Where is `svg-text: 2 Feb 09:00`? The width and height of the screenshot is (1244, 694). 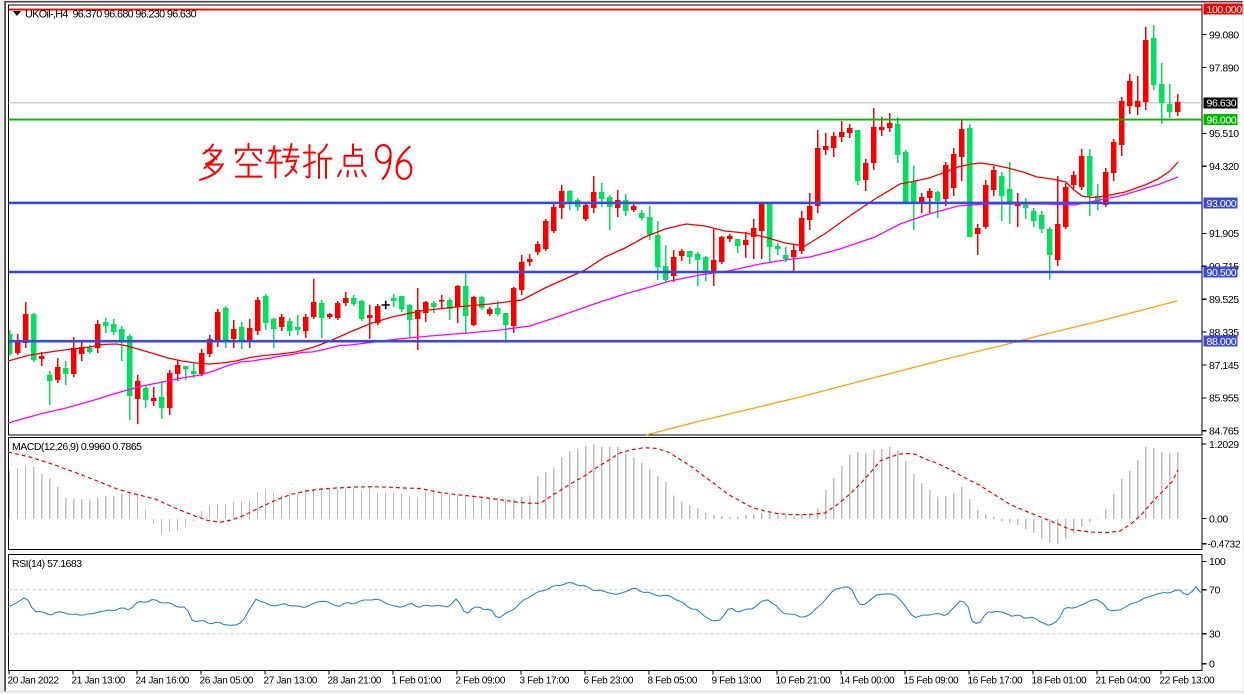 svg-text: 2 Feb 09:00 is located at coordinates (481, 681).